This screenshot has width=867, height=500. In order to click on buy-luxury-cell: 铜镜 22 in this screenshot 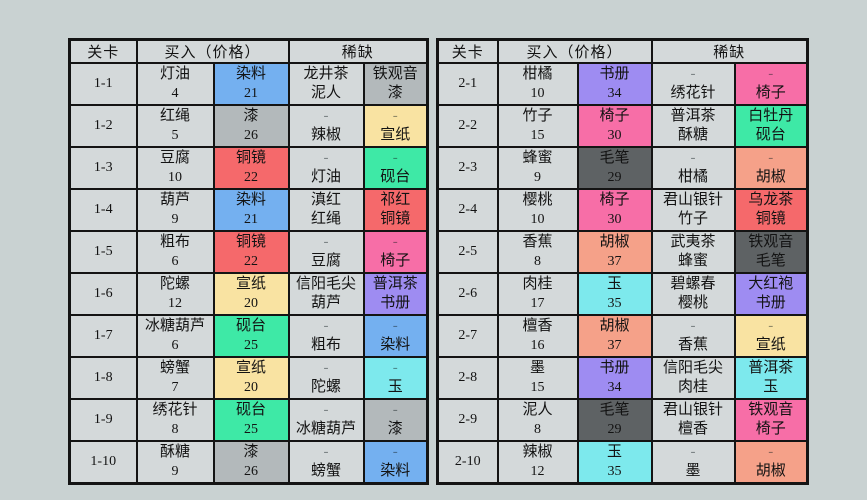, I will do `click(251, 252)`.